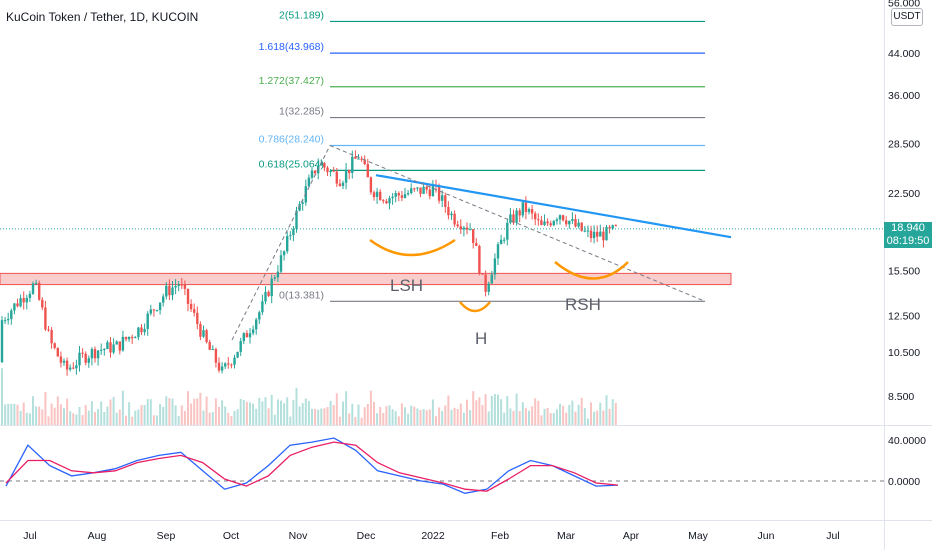  What do you see at coordinates (517, 223) in the screenshot?
I see `swing-line-down` at bounding box center [517, 223].